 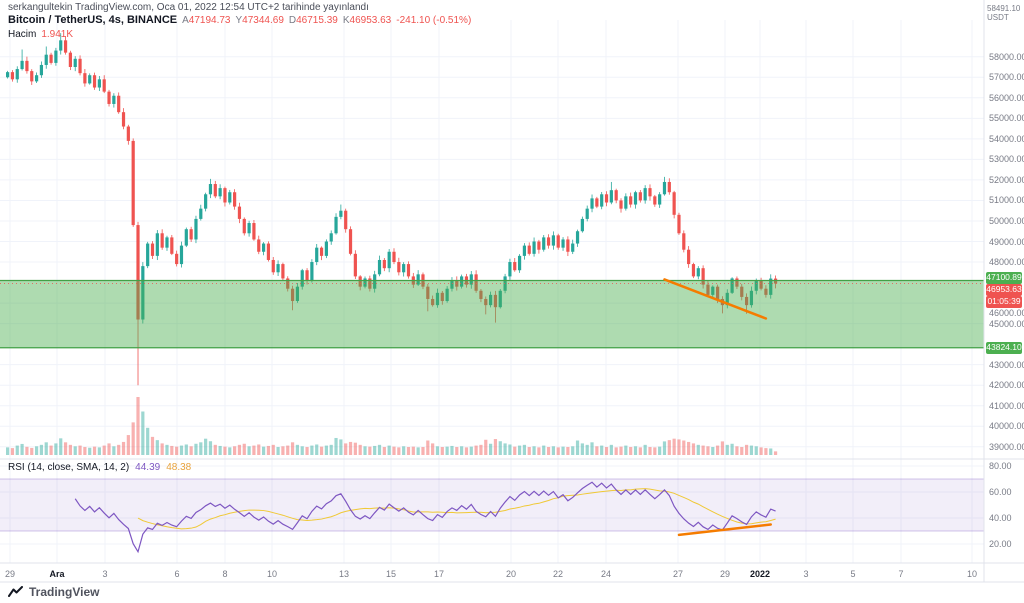 I want to click on publish-price-note: 58491.10 USDT, so click(x=1004, y=13).